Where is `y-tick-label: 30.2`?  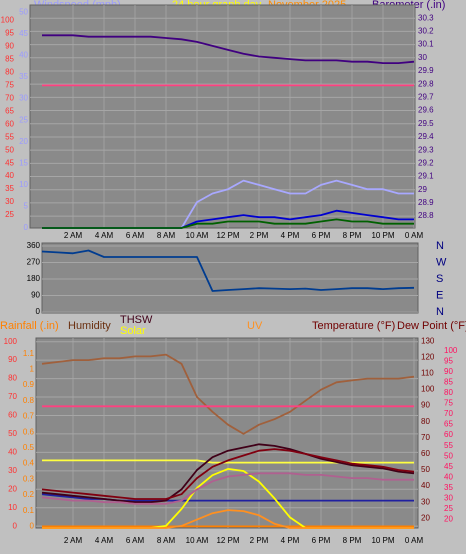 y-tick-label: 30.2 is located at coordinates (426, 30).